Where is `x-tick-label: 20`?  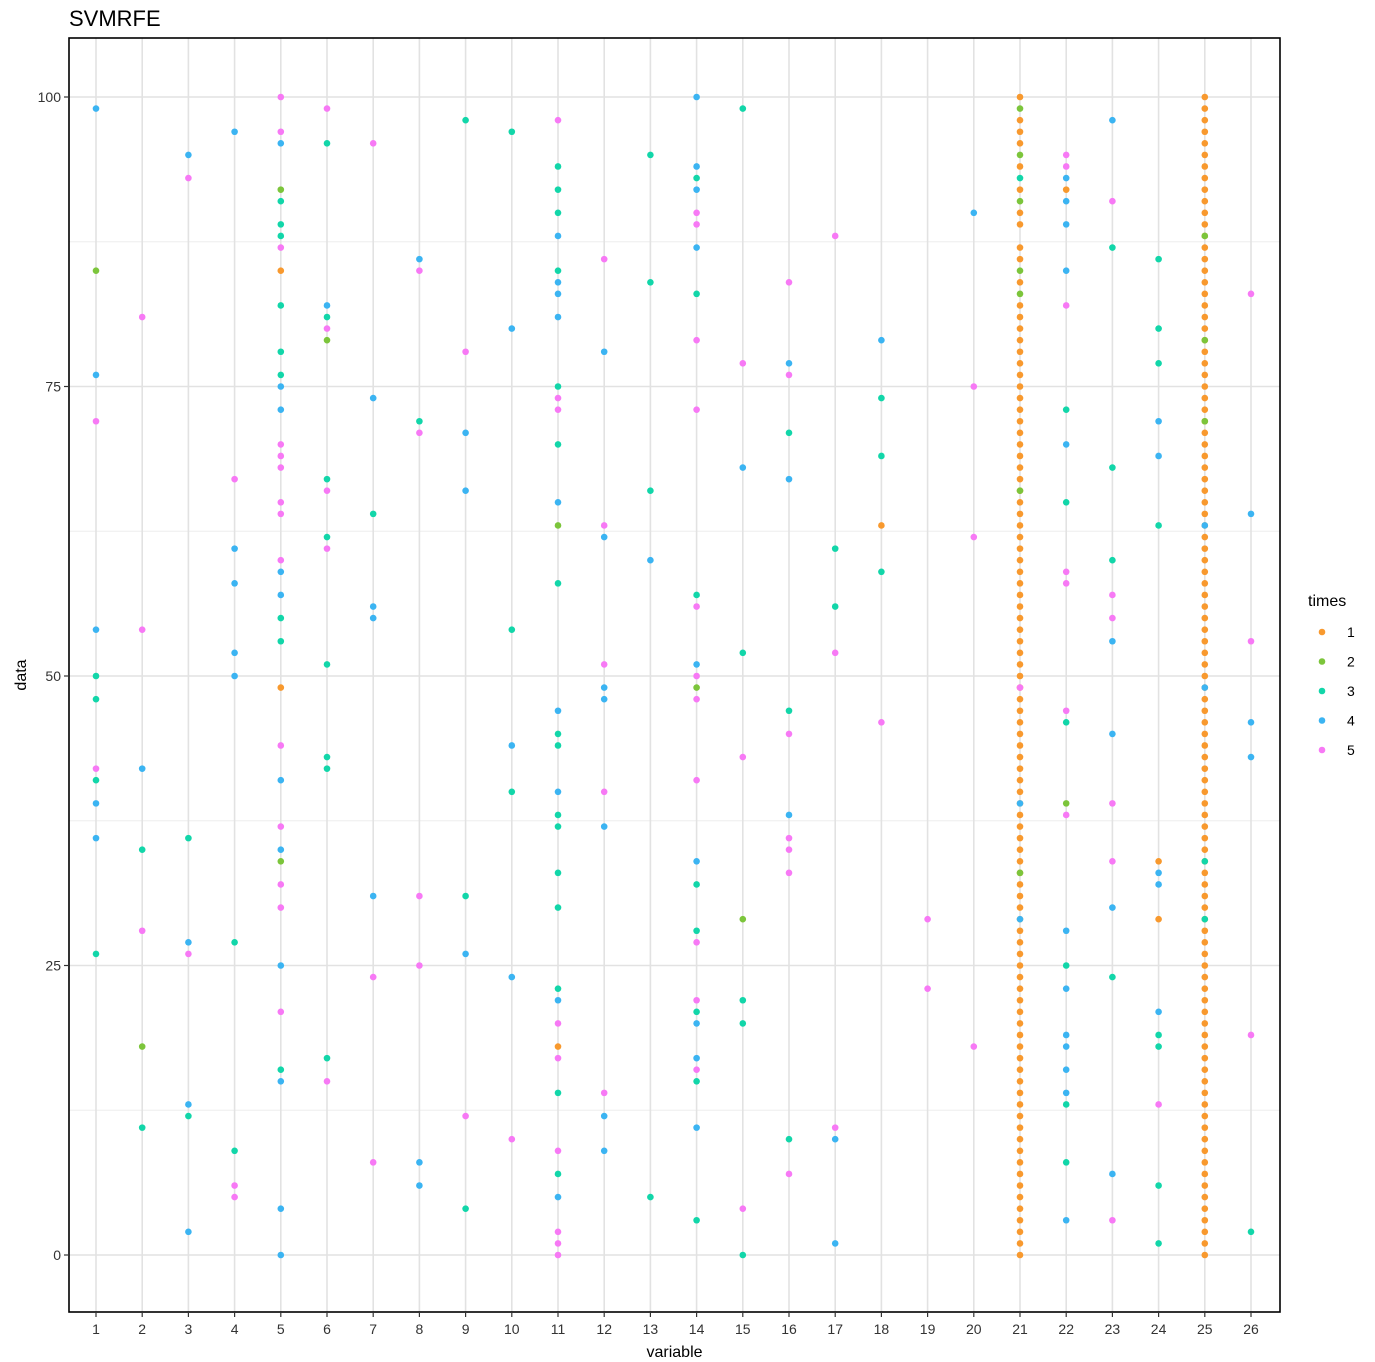 x-tick-label: 20 is located at coordinates (974, 1329).